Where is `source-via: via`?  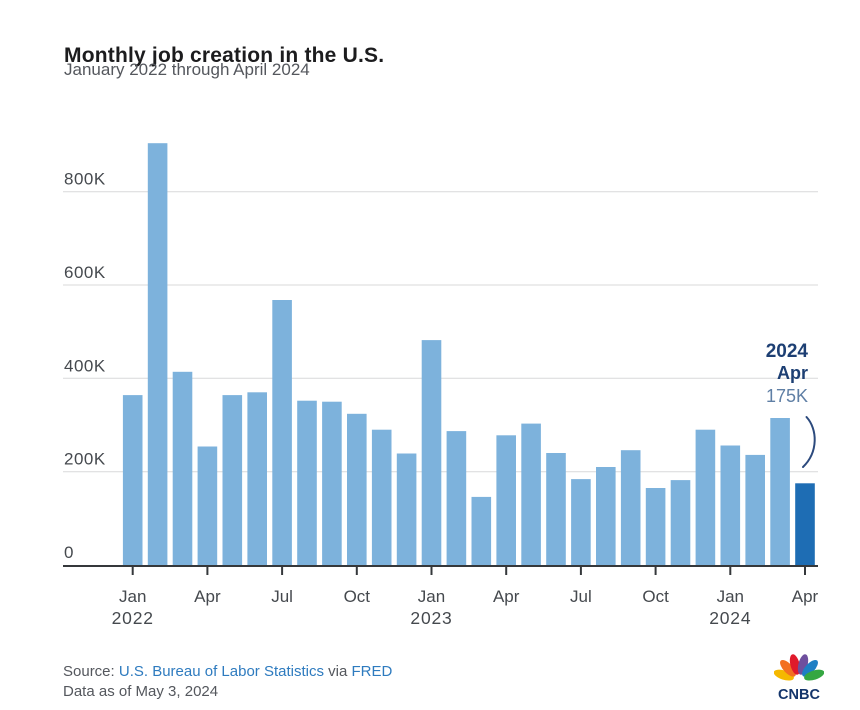 source-via: via is located at coordinates (337, 671).